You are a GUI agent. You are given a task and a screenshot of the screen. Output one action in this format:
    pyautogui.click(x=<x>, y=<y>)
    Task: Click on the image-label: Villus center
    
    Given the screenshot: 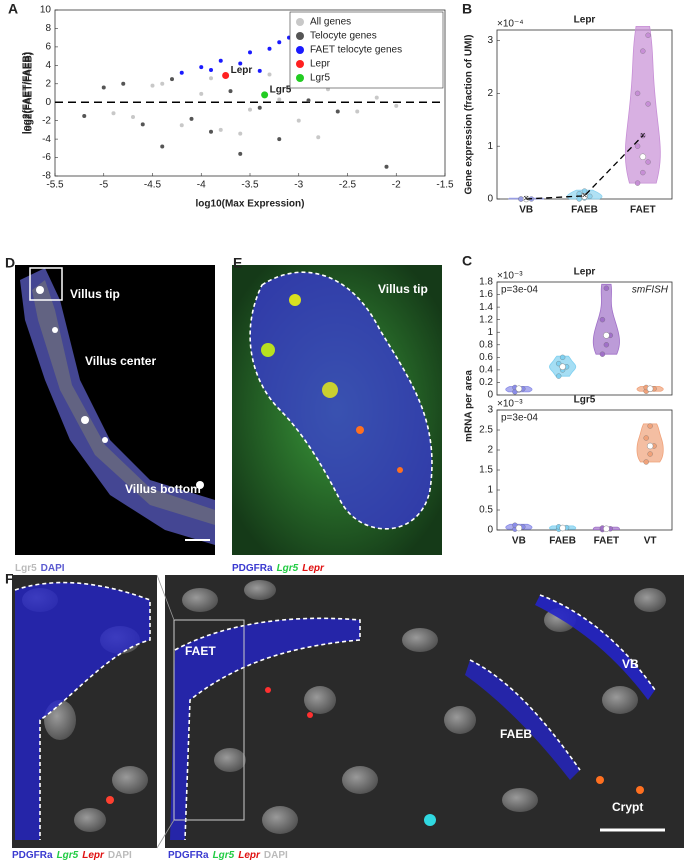 What is the action you would take?
    pyautogui.click(x=120, y=361)
    